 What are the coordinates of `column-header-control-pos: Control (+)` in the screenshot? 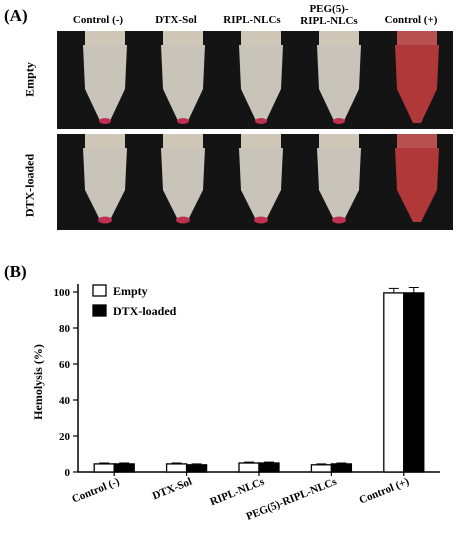 It's located at (411, 20).